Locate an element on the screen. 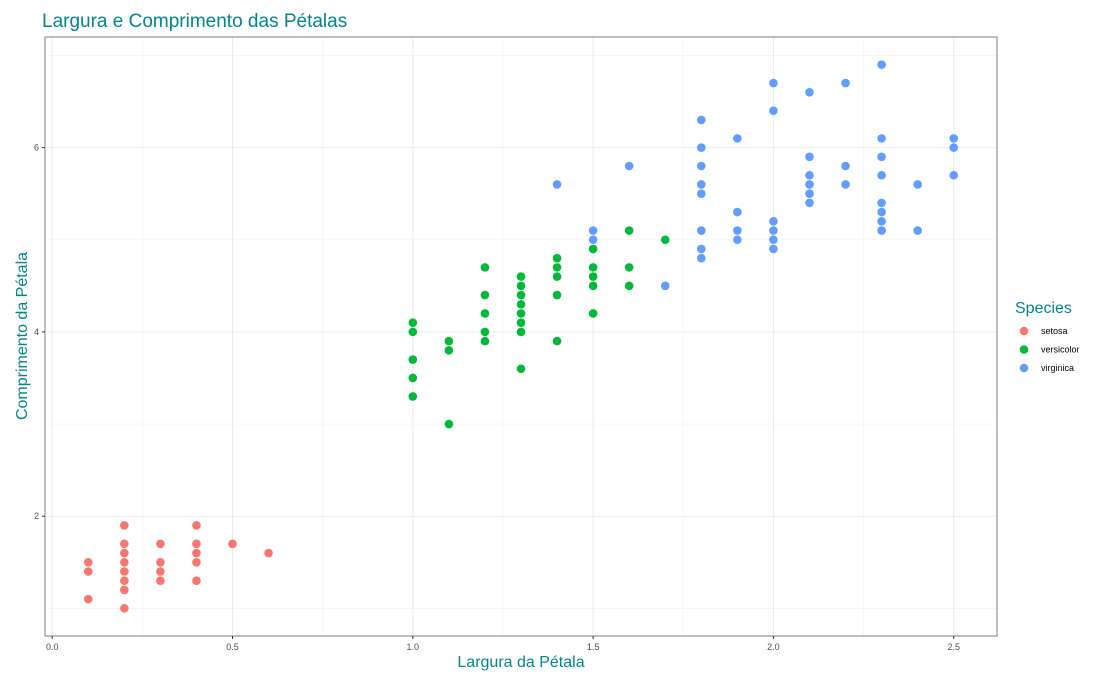  x-axis-title: Largura da Pétala is located at coordinates (520, 662).